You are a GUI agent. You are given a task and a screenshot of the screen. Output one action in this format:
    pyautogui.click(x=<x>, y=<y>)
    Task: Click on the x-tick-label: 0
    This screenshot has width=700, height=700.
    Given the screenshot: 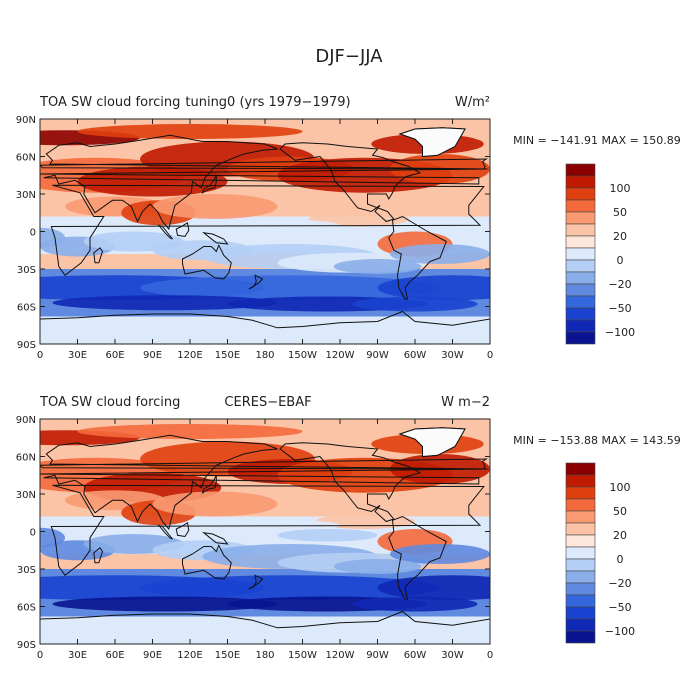 What is the action you would take?
    pyautogui.click(x=40, y=355)
    